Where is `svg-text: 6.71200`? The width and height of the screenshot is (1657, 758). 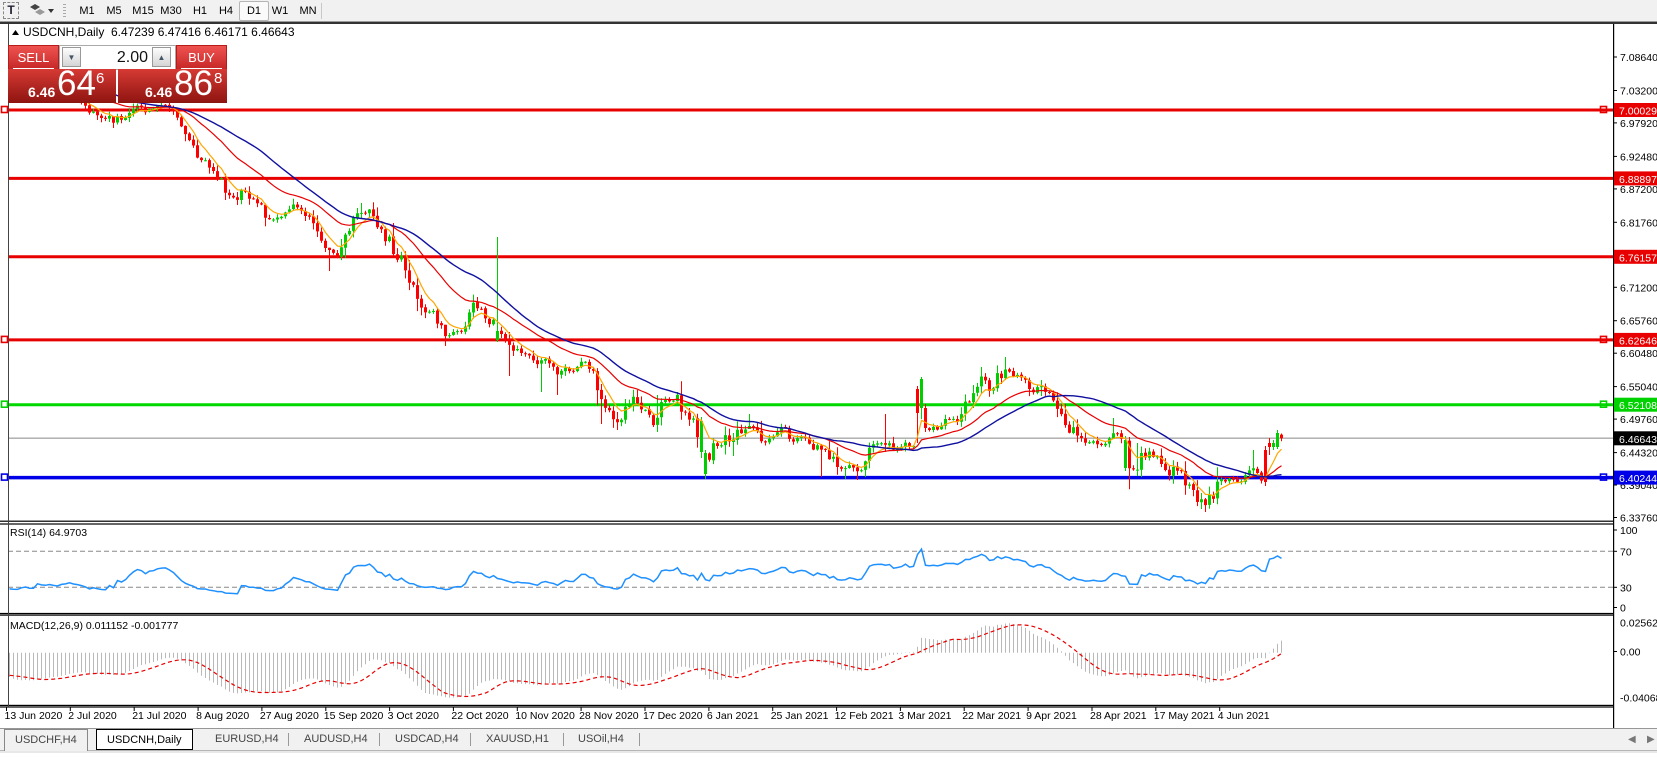
svg-text: 6.71200 is located at coordinates (1638, 288).